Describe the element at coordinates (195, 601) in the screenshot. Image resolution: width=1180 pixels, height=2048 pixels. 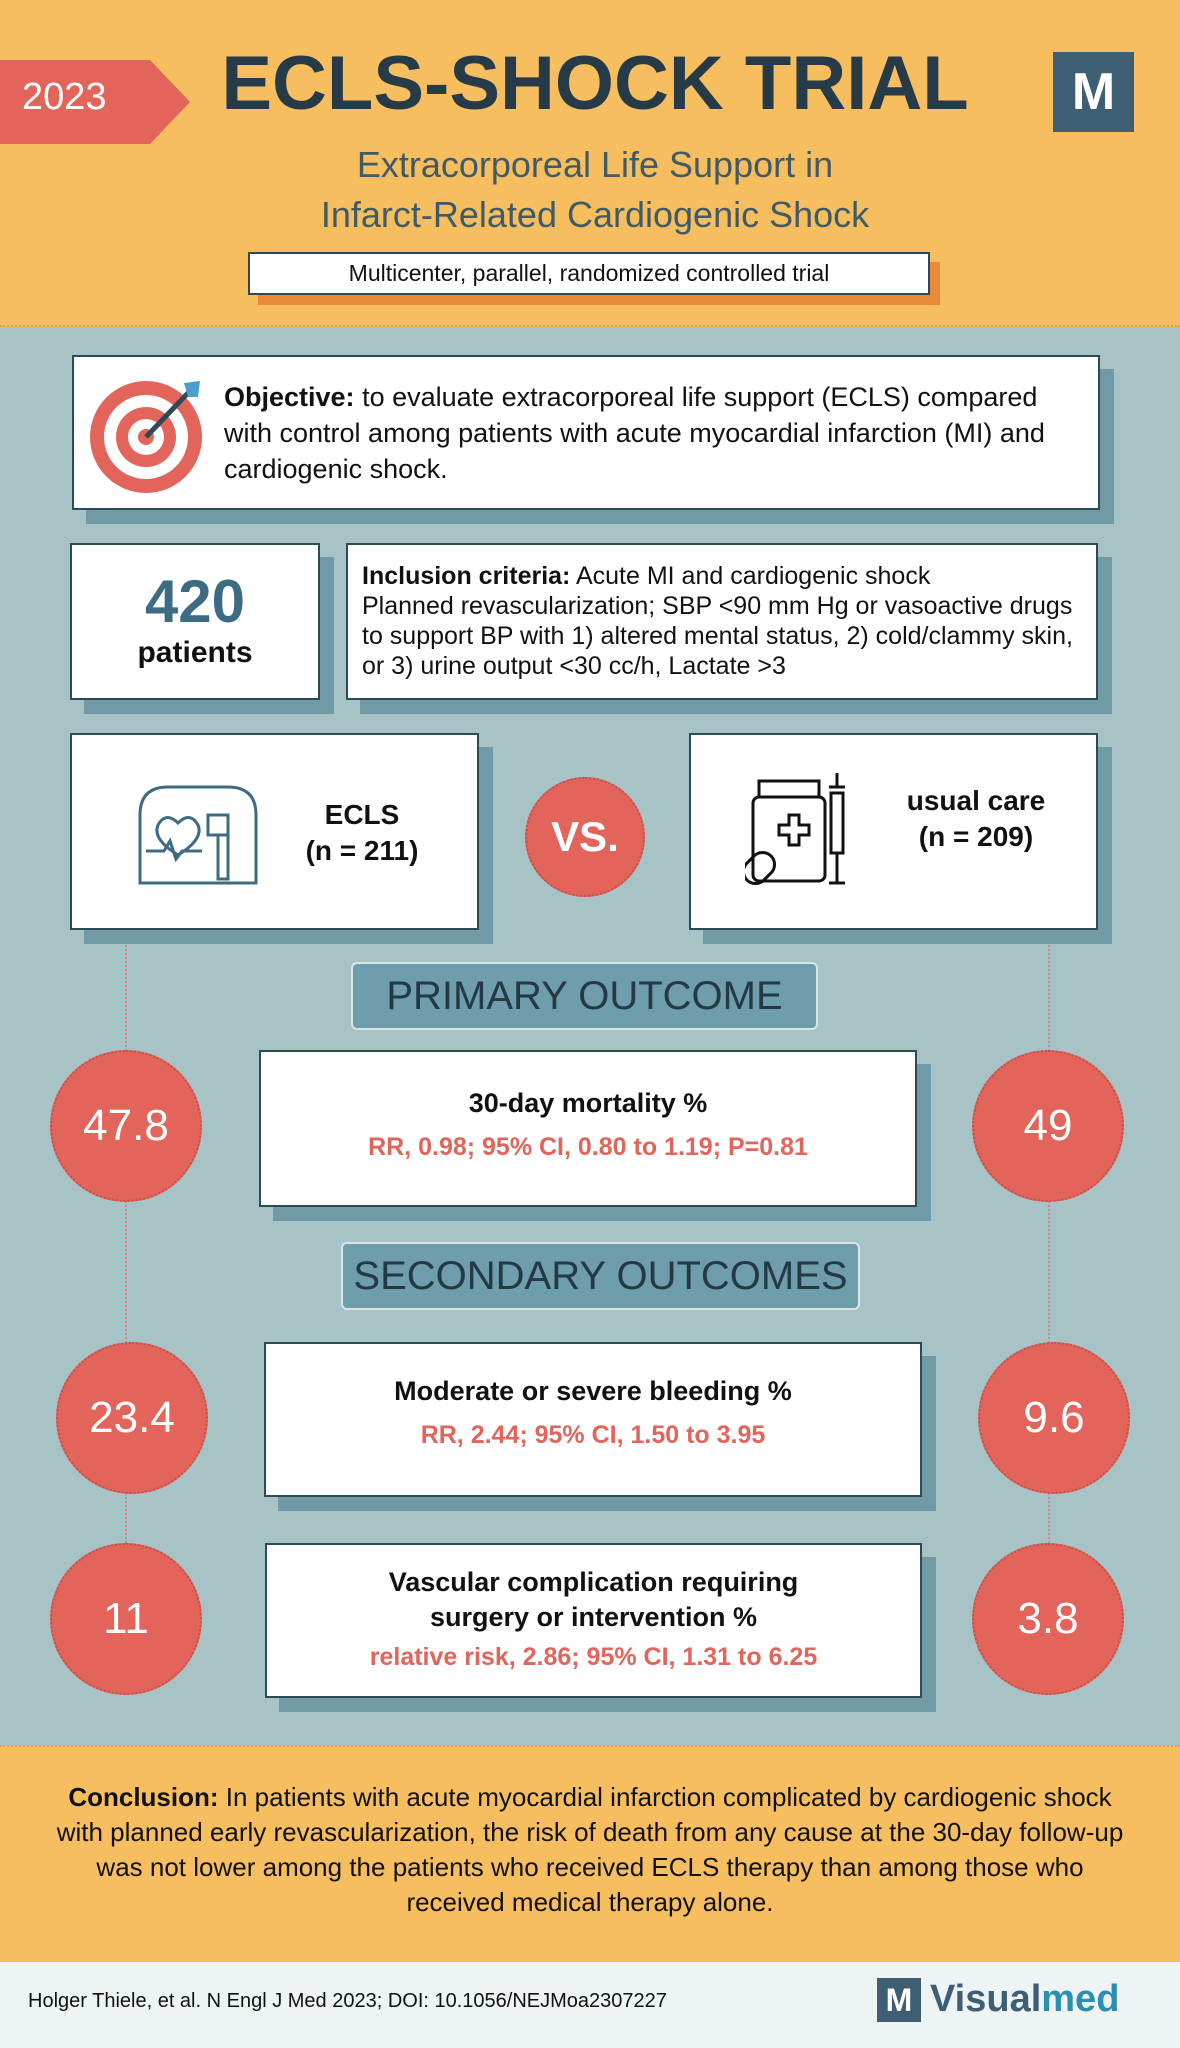
I see `patient-count: 420` at that location.